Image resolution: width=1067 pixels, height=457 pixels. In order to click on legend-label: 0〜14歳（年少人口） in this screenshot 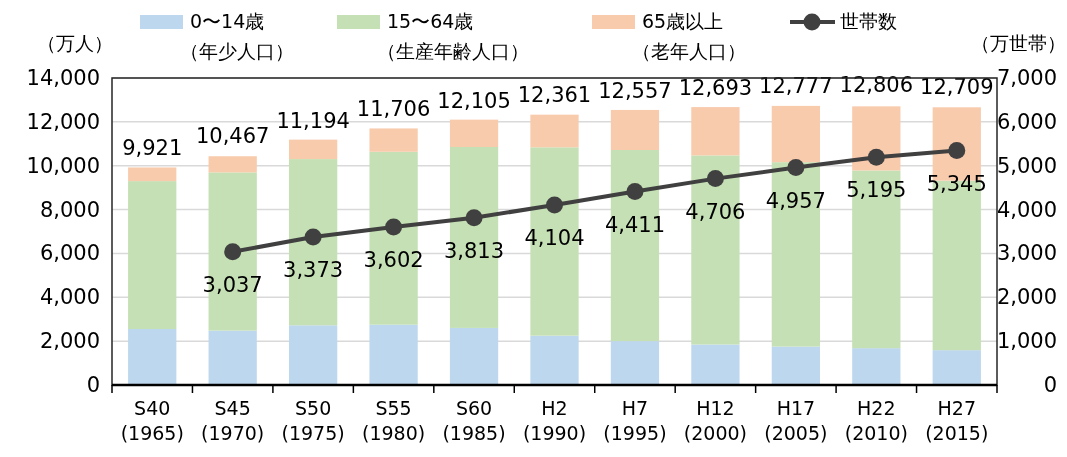, I will do `click(237, 36)`.